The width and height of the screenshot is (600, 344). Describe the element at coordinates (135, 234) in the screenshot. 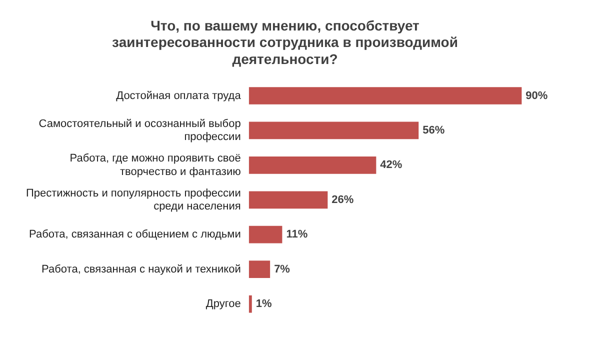

I see `y-tick-label: Работа, связанная с общением с людьми` at that location.